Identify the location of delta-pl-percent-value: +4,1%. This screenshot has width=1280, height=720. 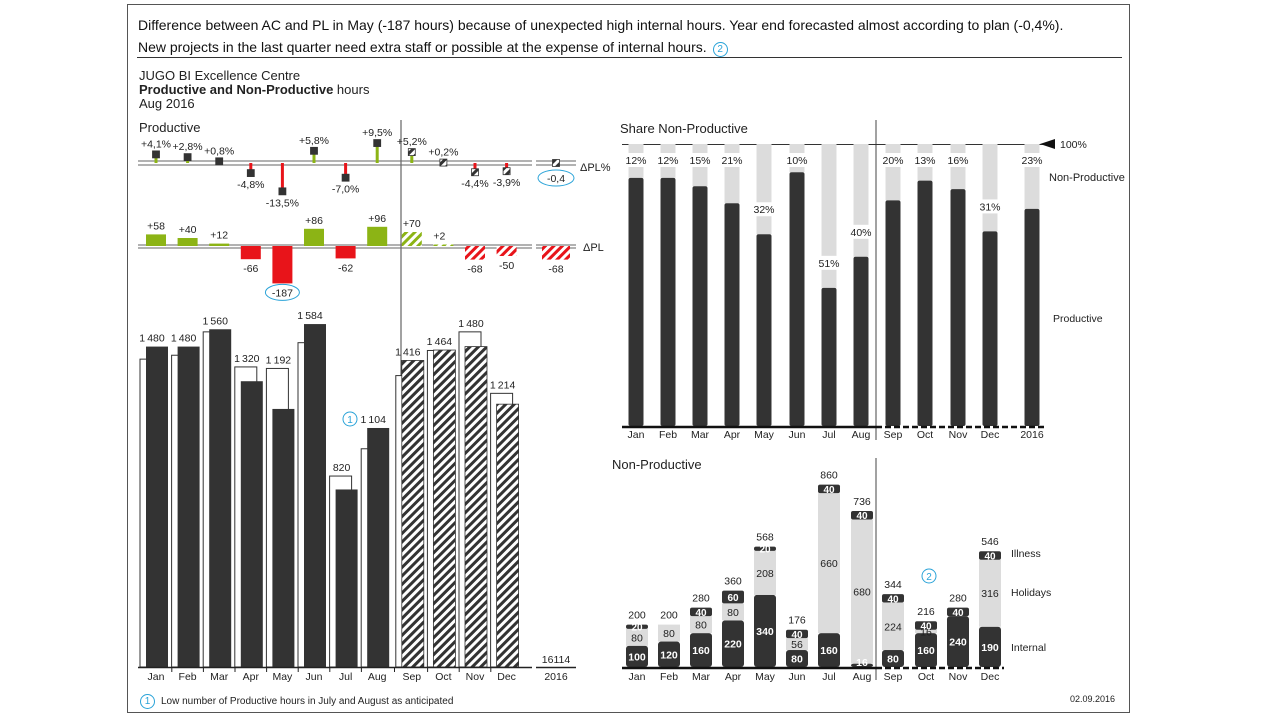
(156, 144).